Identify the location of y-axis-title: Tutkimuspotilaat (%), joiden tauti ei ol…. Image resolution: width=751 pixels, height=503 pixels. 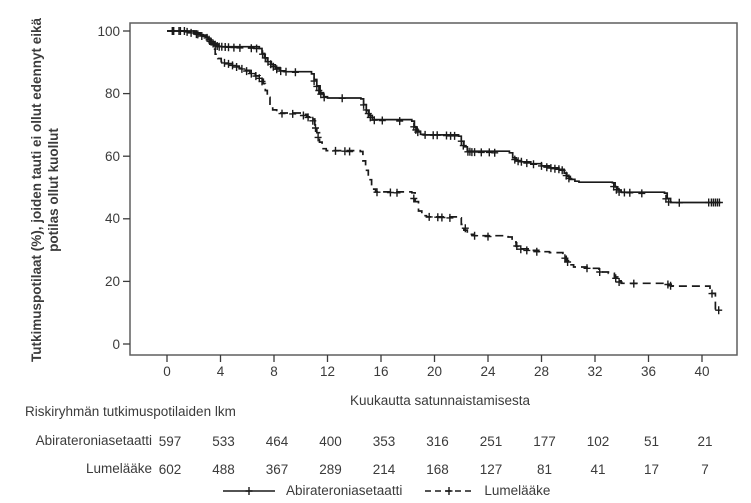
(46, 190).